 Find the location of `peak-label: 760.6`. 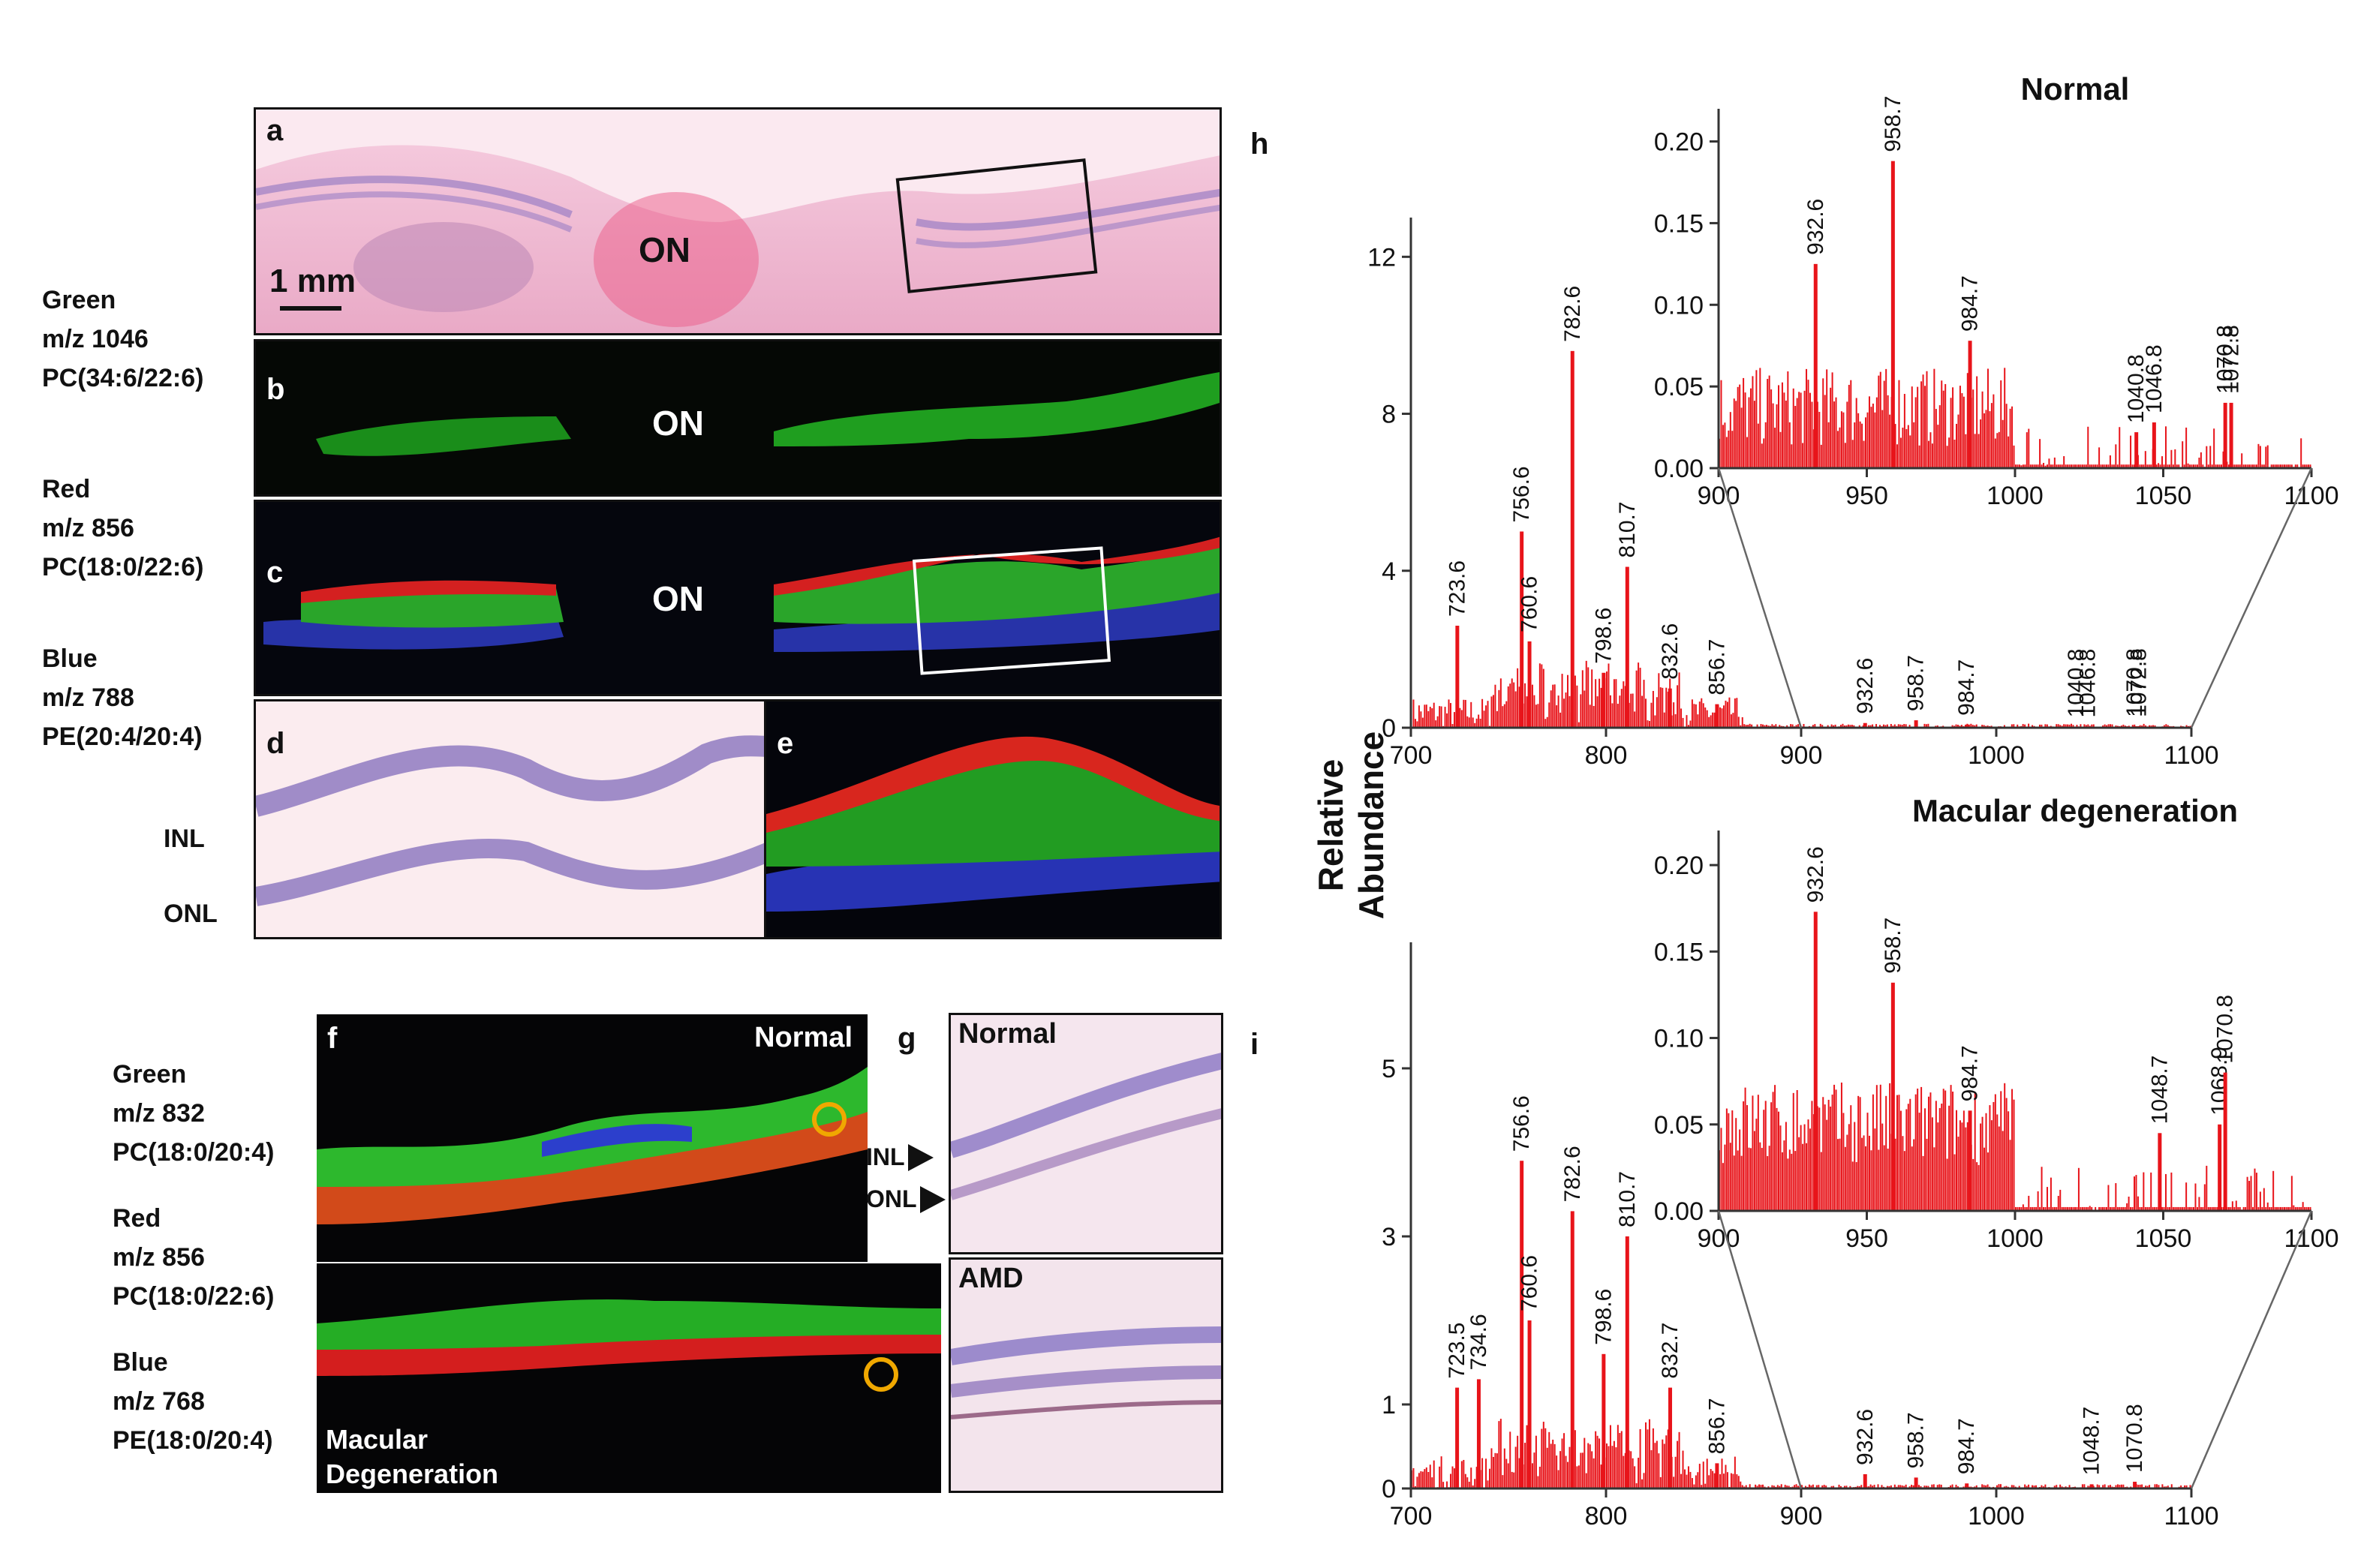

peak-label: 760.6 is located at coordinates (1529, 1283).